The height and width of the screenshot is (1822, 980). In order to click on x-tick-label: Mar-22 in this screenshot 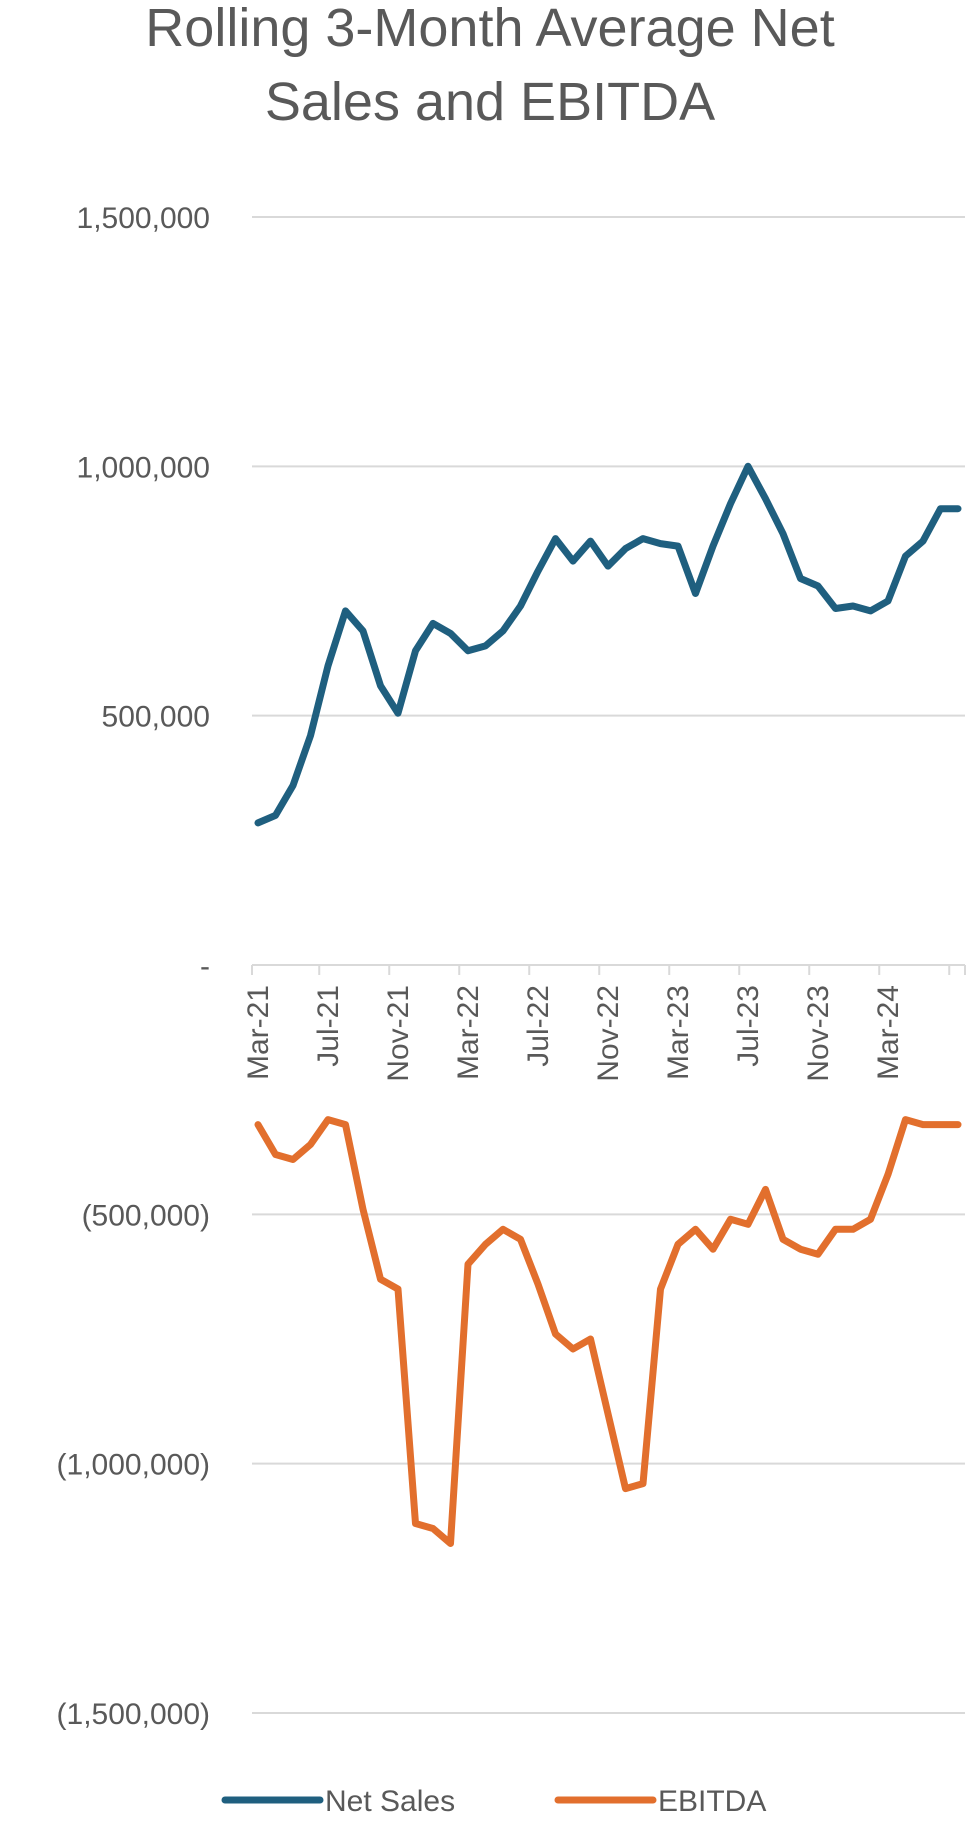, I will do `click(468, 1032)`.